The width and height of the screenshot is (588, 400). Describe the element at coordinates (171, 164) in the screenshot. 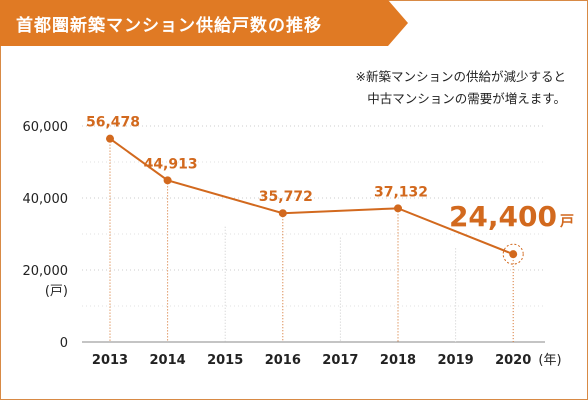

I see `data-label-2014: 44,913` at that location.